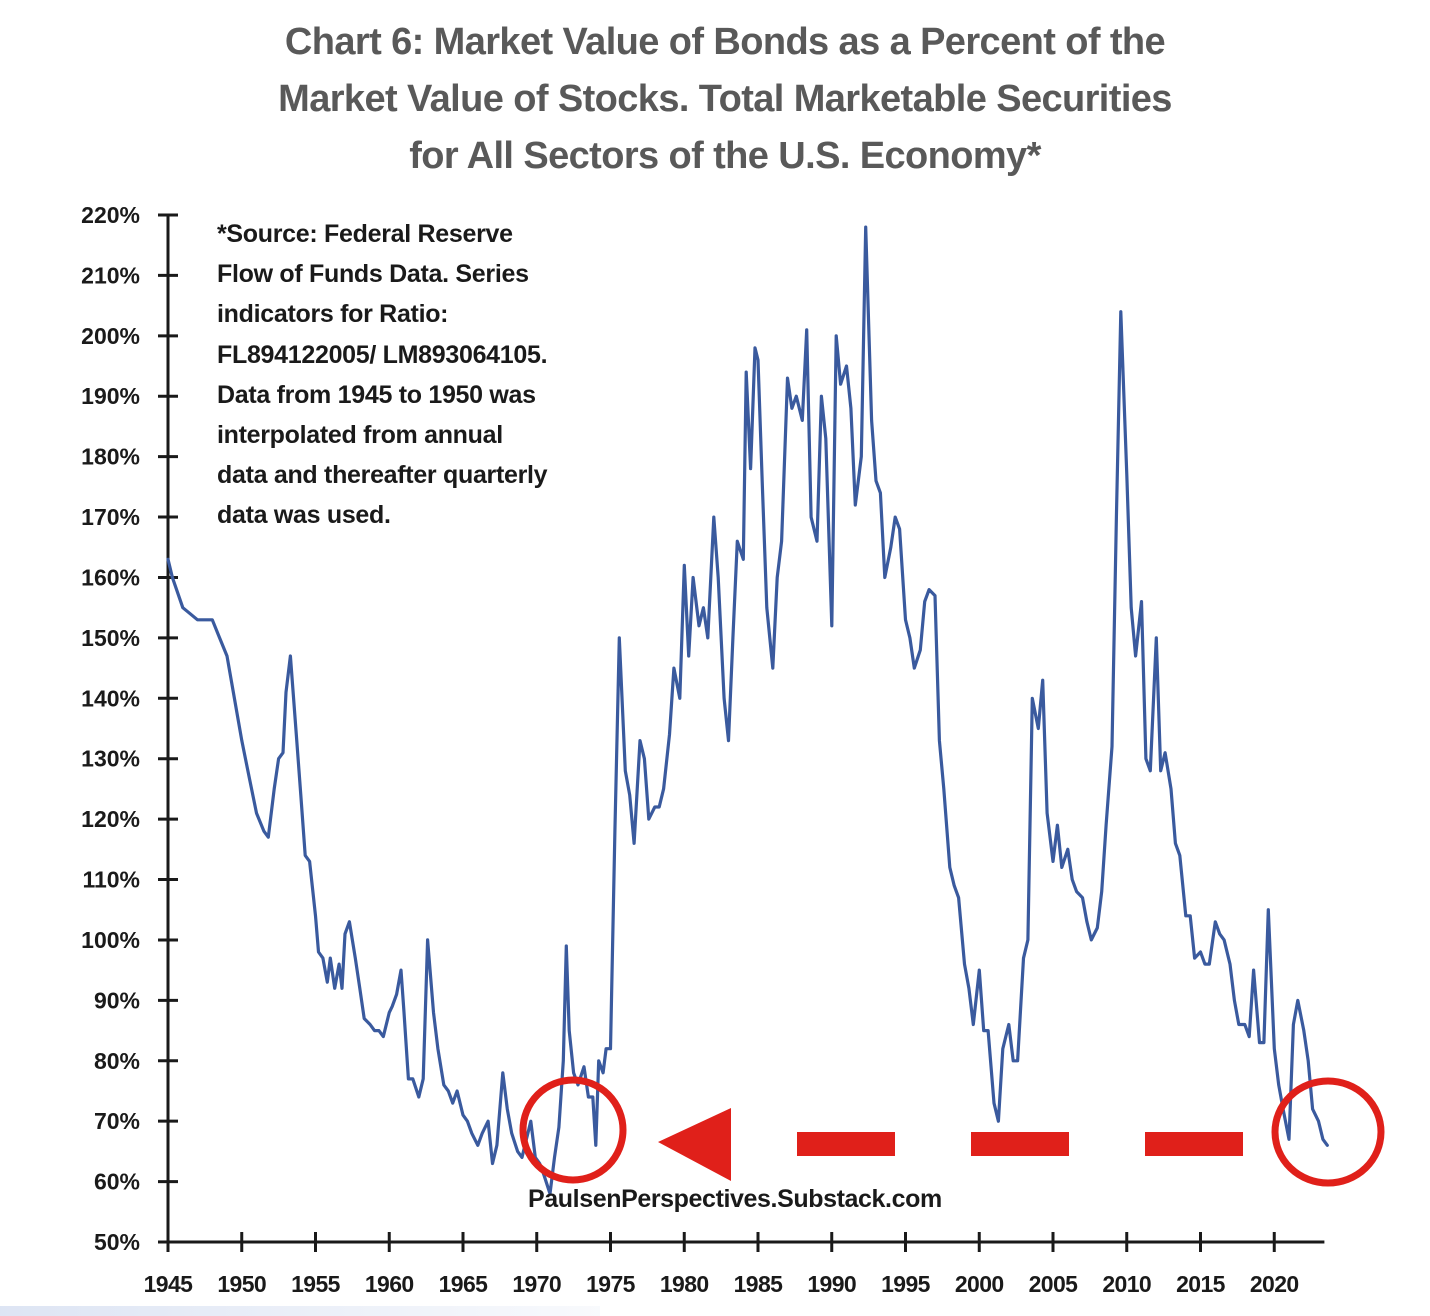 This screenshot has width=1430, height=1316. What do you see at coordinates (1201, 1284) in the screenshot?
I see `x-tick-label: 2015` at bounding box center [1201, 1284].